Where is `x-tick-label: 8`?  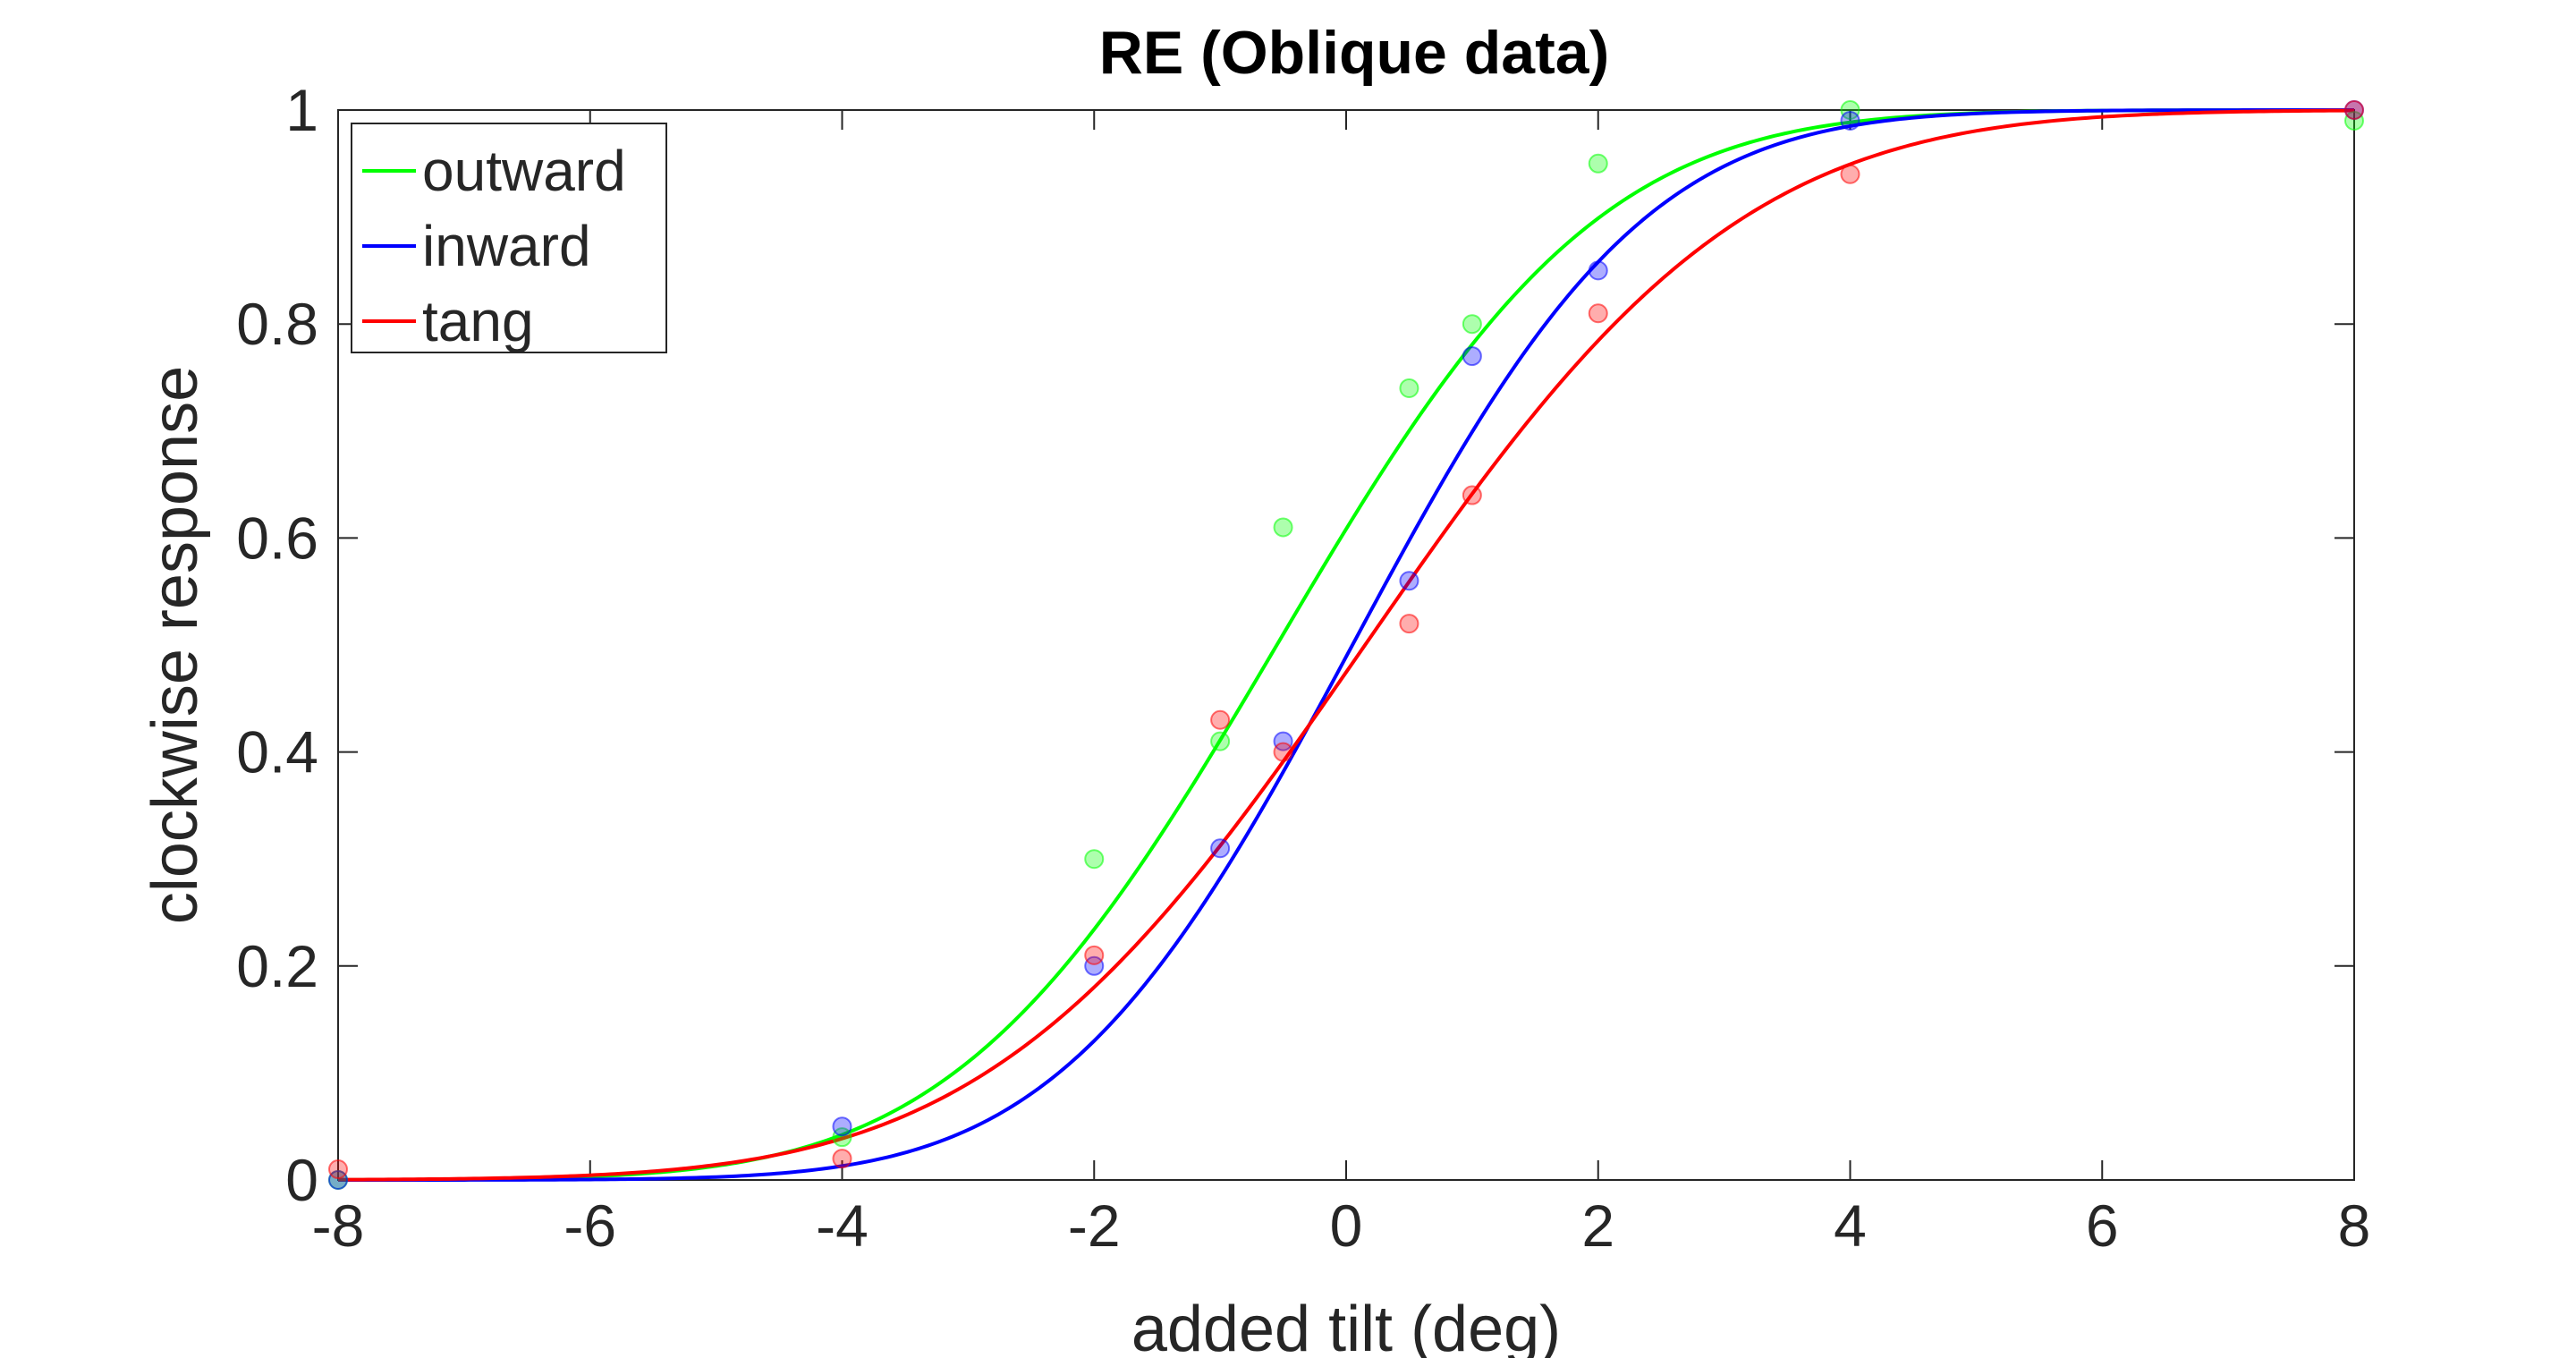
x-tick-label: 8 is located at coordinates (2354, 1225).